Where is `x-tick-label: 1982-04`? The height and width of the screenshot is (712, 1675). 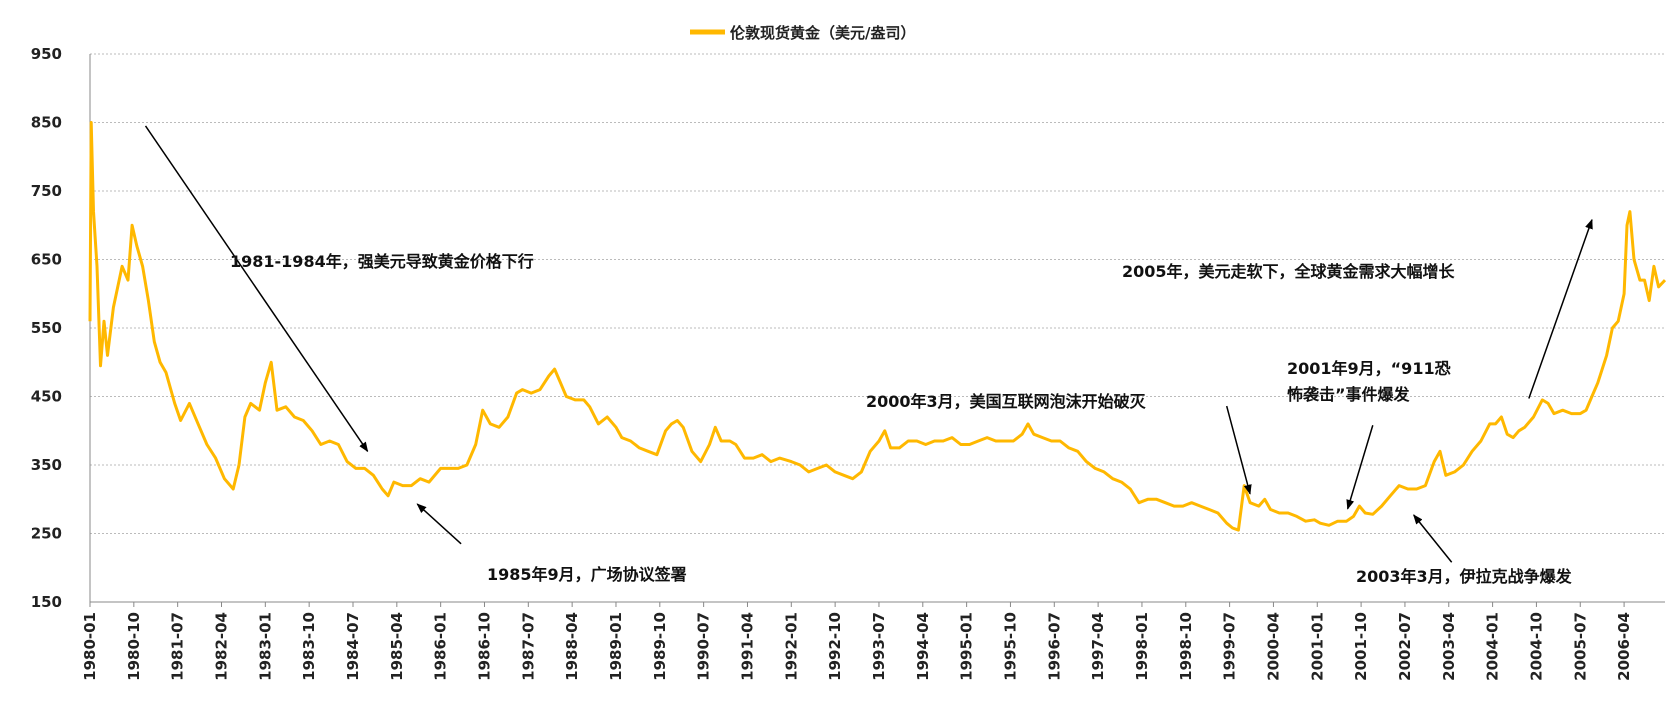 x-tick-label: 1982-04 is located at coordinates (221, 646).